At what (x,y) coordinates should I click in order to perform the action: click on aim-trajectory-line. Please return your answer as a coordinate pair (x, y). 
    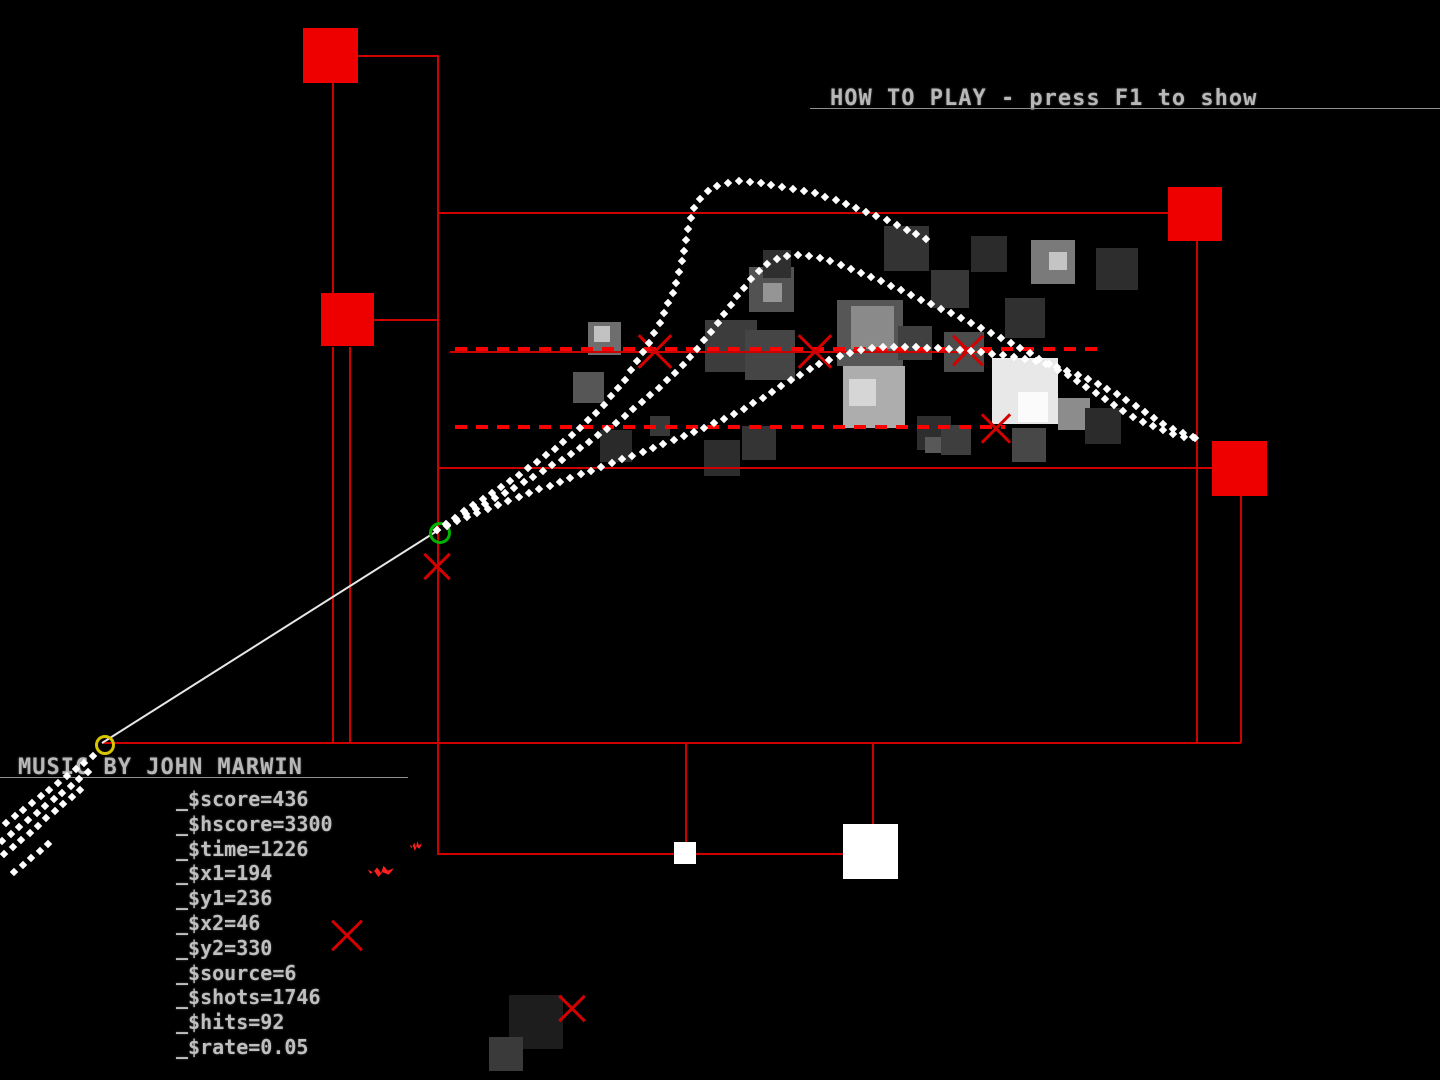
    Looking at the image, I should click on (269, 637).